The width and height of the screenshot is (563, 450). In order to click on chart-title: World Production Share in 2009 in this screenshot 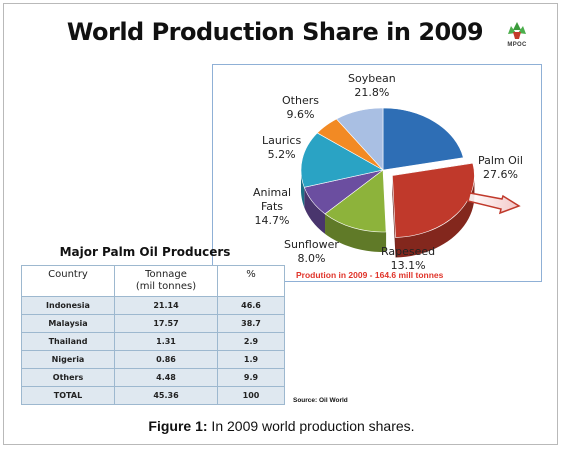, I will do `click(275, 32)`.